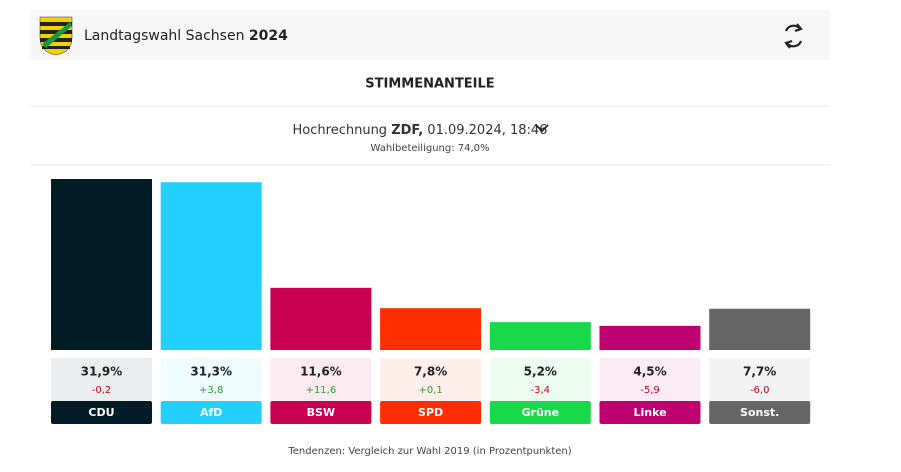 This screenshot has height=472, width=901. I want to click on change-label: +3,8, so click(211, 390).